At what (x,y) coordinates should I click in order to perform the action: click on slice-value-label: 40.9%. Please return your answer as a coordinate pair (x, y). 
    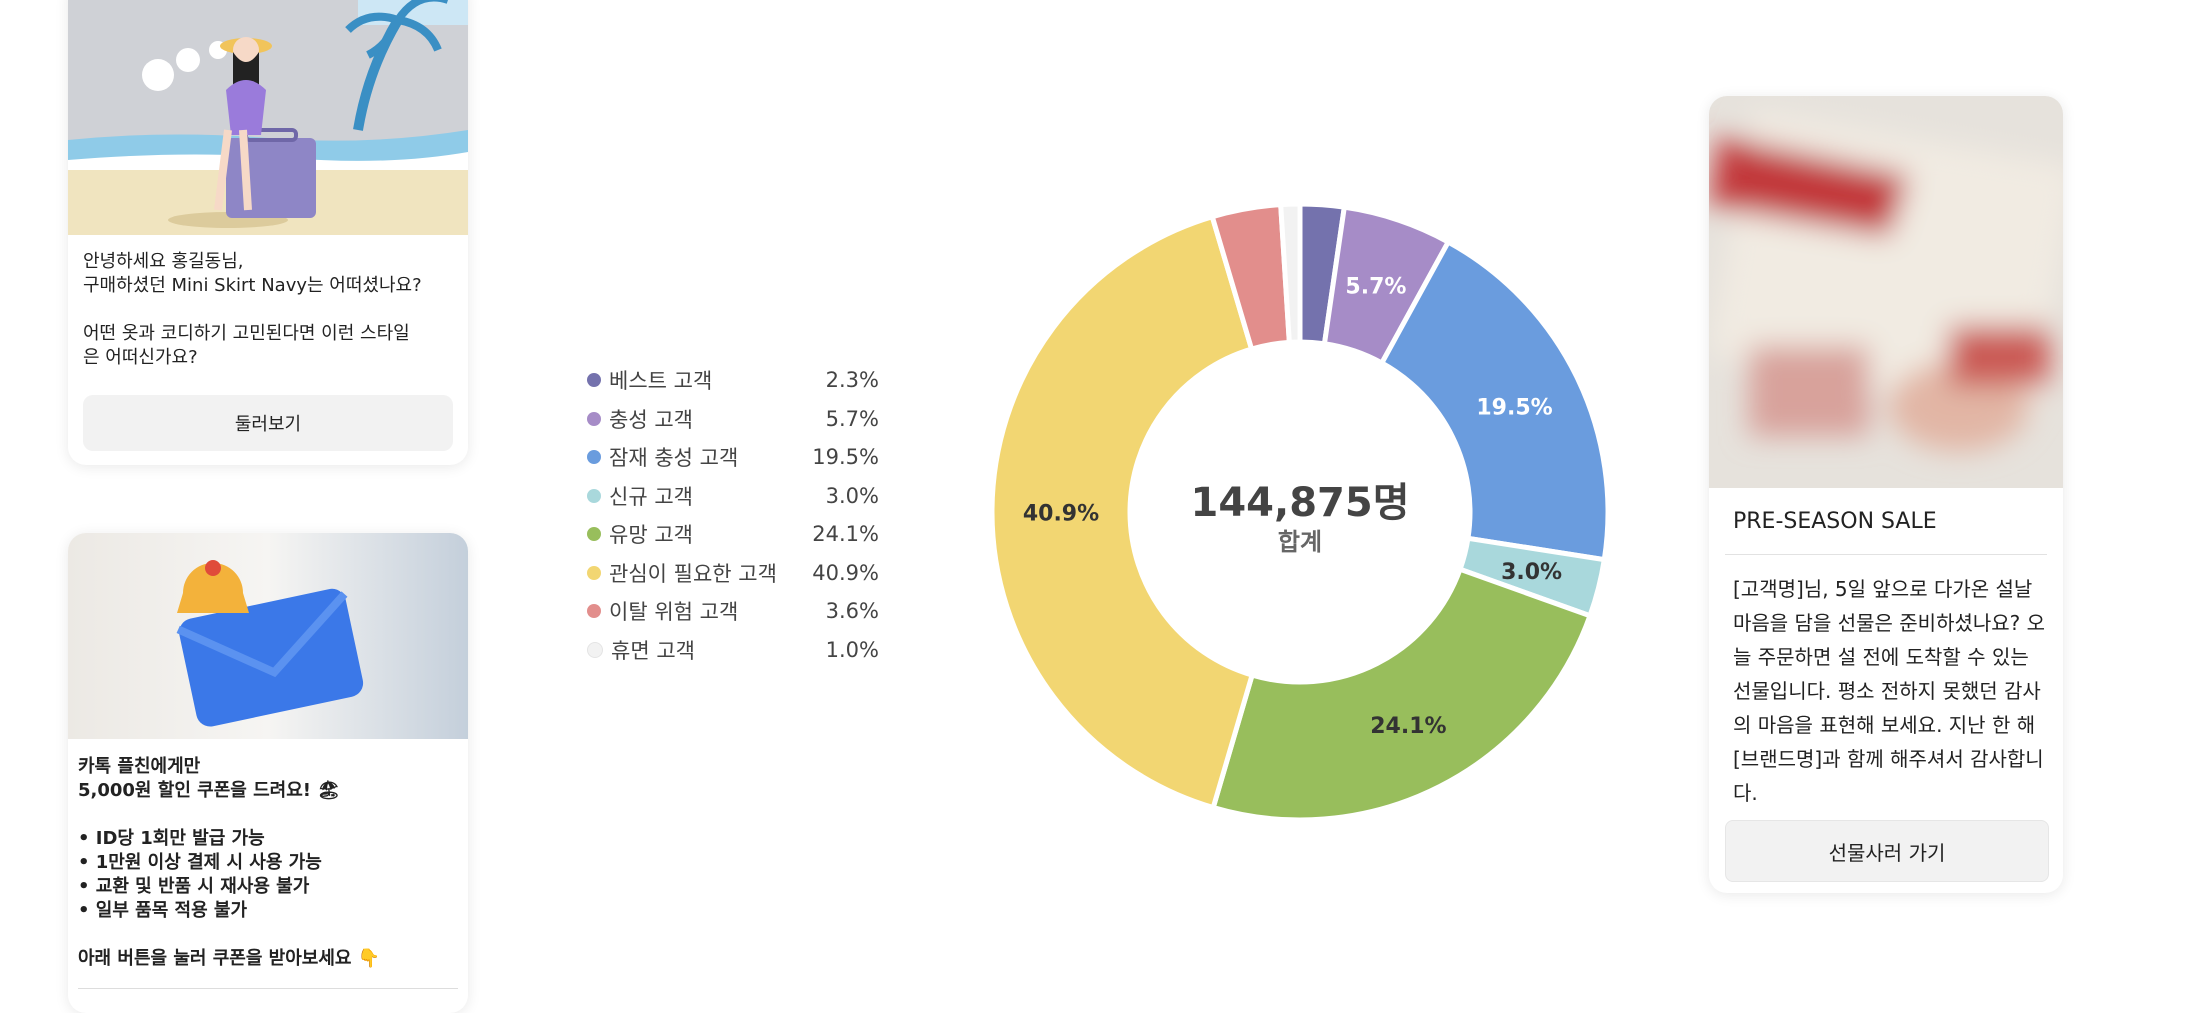
    Looking at the image, I should click on (1061, 513).